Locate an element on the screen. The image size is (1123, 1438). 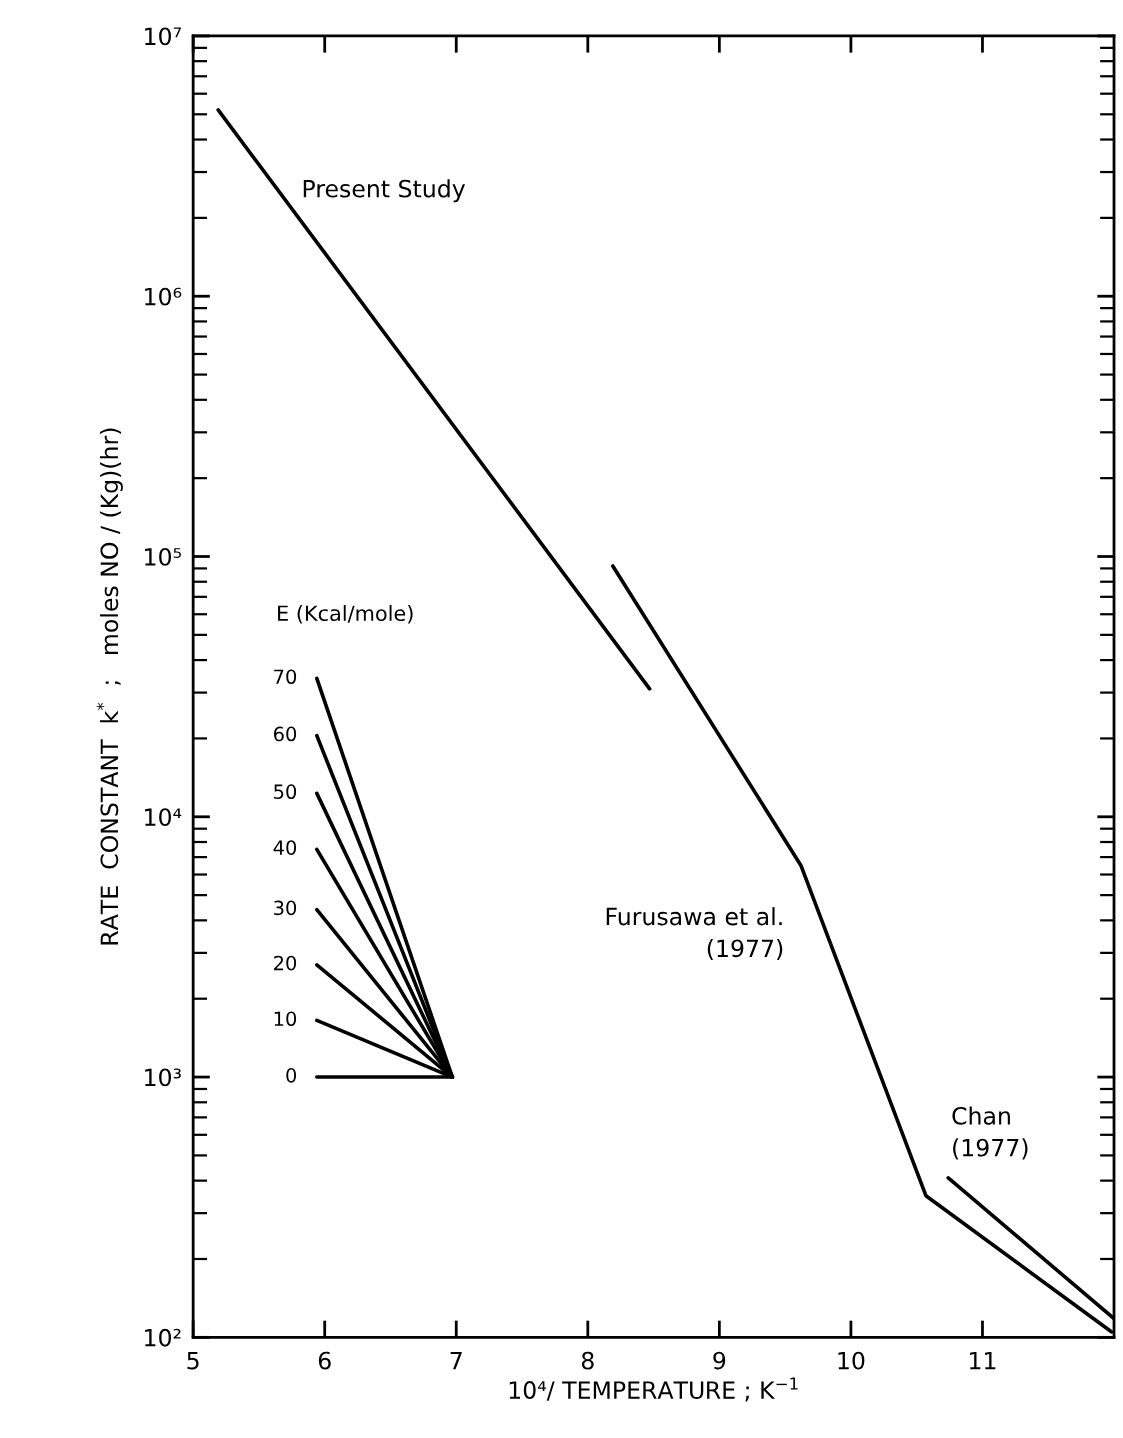
y-tick-label: 10³ is located at coordinates (163, 1077).